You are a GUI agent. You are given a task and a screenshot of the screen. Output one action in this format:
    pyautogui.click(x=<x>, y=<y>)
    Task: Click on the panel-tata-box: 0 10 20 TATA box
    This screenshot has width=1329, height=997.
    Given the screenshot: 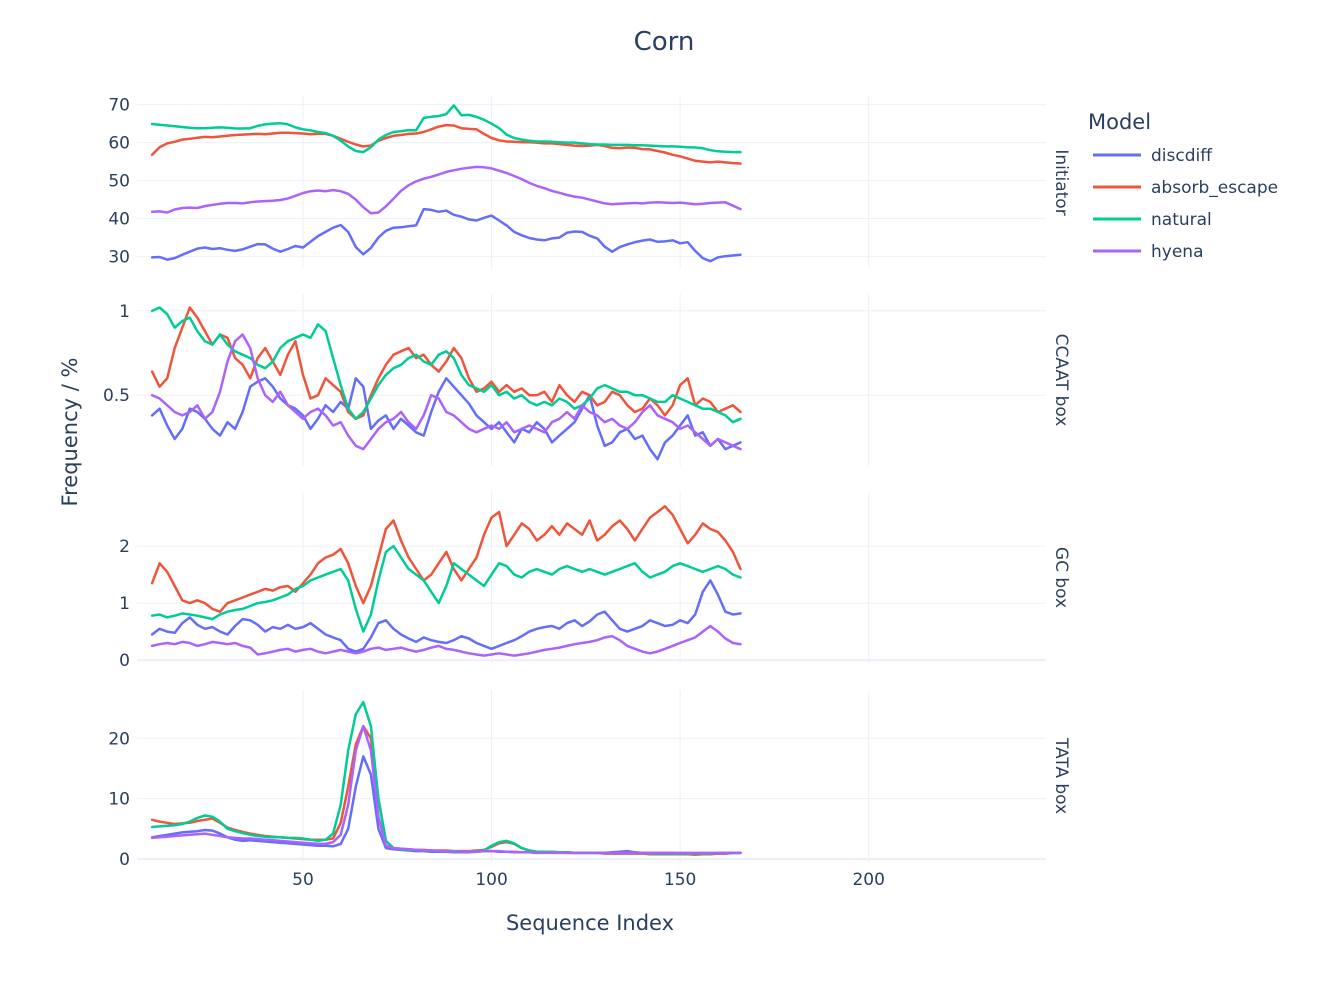 What is the action you would take?
    pyautogui.click(x=589, y=780)
    